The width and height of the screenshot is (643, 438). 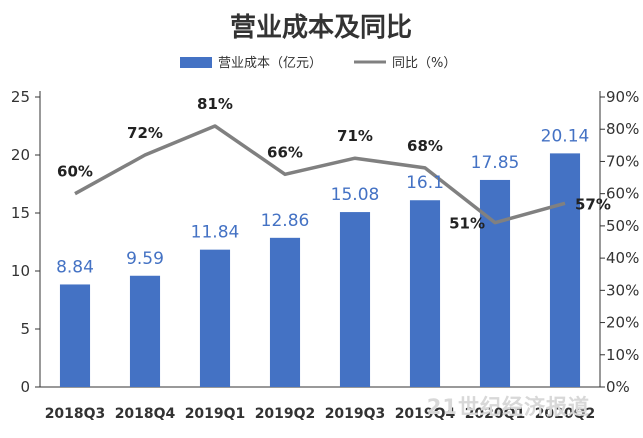 I want to click on y-right-tick-label: 10%, so click(x=622, y=355).